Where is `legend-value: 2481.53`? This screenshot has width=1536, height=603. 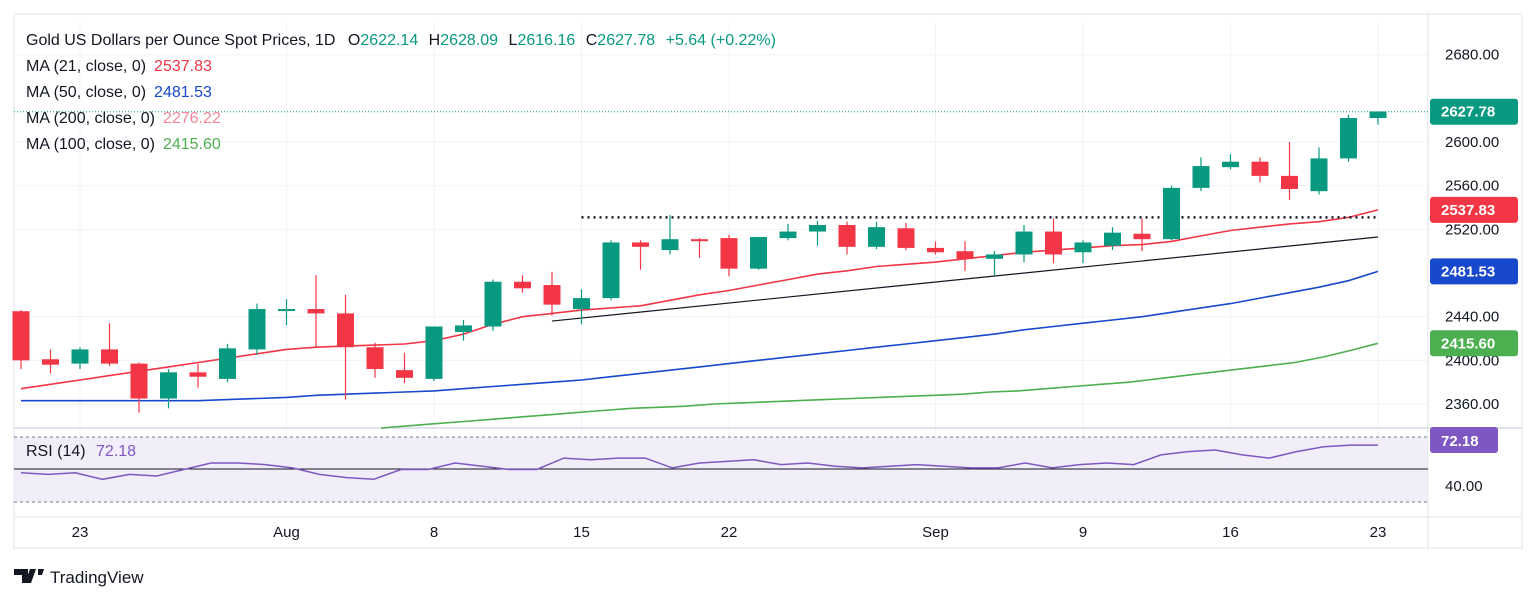 legend-value: 2481.53 is located at coordinates (183, 92).